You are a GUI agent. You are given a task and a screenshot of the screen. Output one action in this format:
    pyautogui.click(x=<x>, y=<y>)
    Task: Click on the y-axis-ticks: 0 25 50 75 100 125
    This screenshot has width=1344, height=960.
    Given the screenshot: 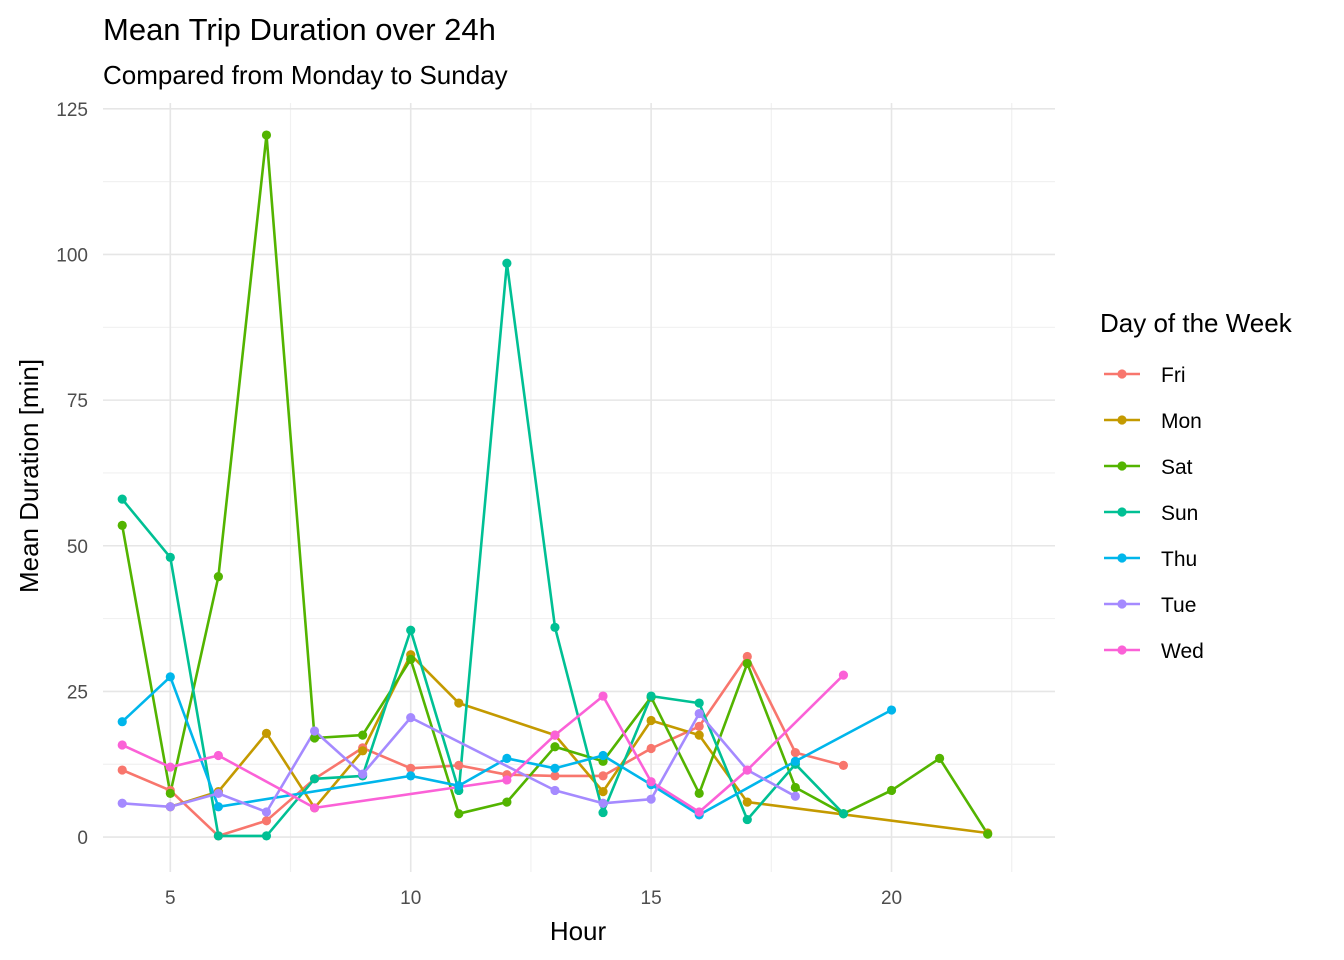 What is the action you would take?
    pyautogui.click(x=72, y=474)
    